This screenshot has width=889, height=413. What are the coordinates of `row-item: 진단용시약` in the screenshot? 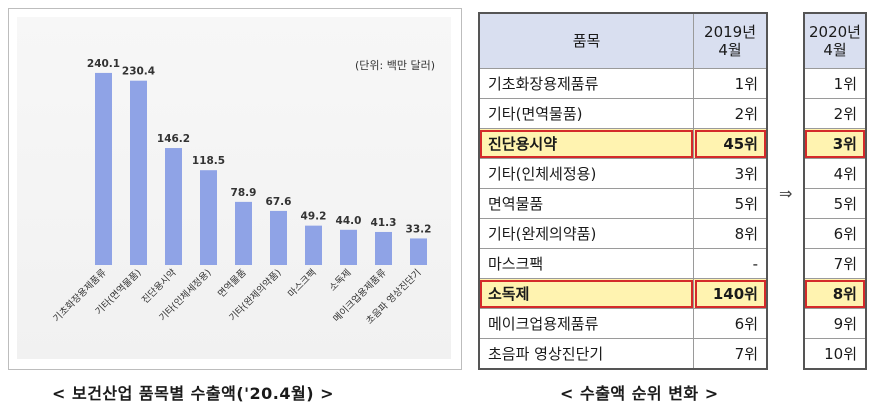 It's located at (586, 143).